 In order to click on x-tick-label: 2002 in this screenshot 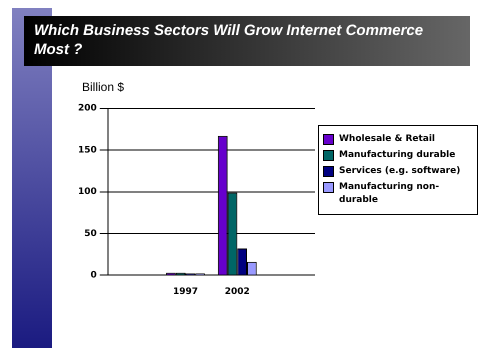, I will do `click(237, 291)`.